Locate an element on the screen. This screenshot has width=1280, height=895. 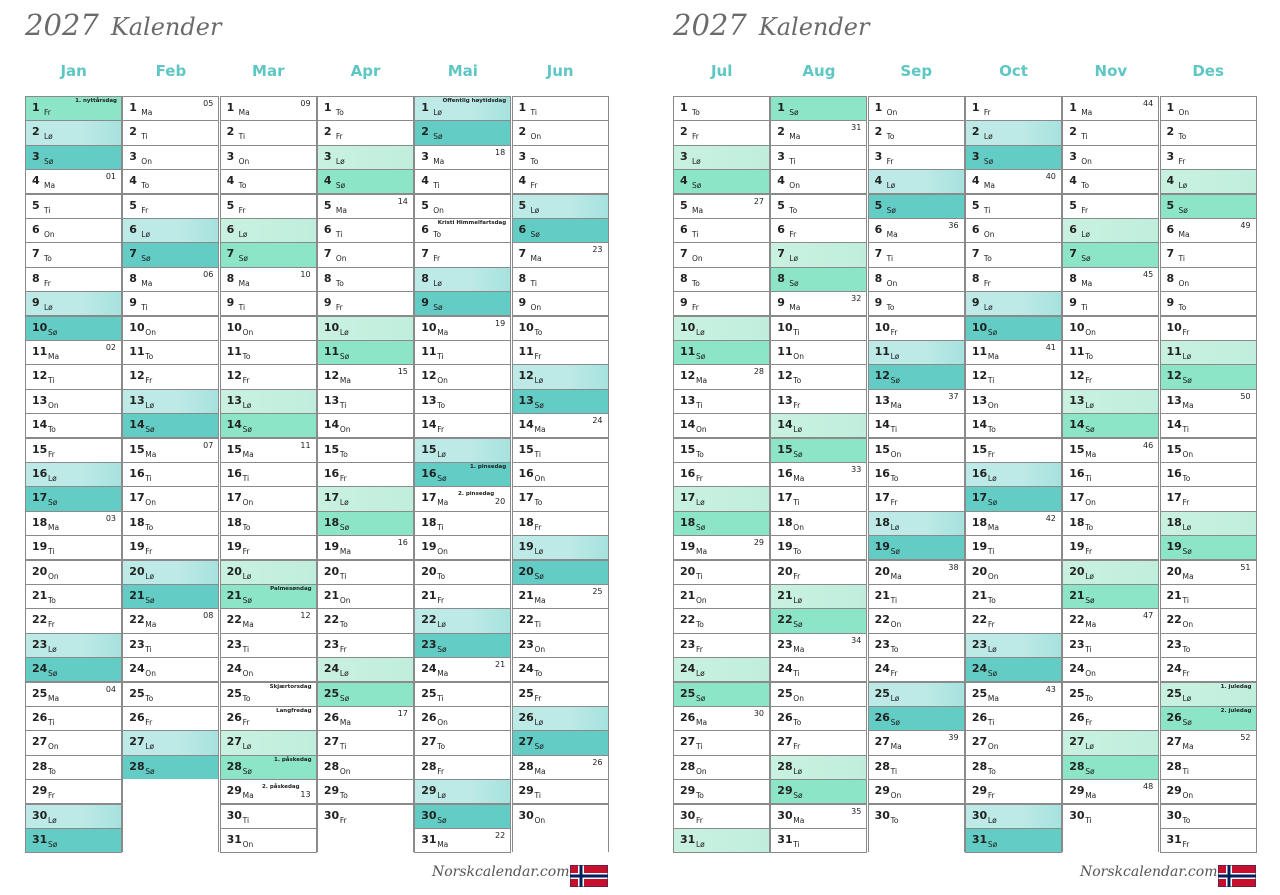
day-cell: 10 Lø is located at coordinates (365, 328).